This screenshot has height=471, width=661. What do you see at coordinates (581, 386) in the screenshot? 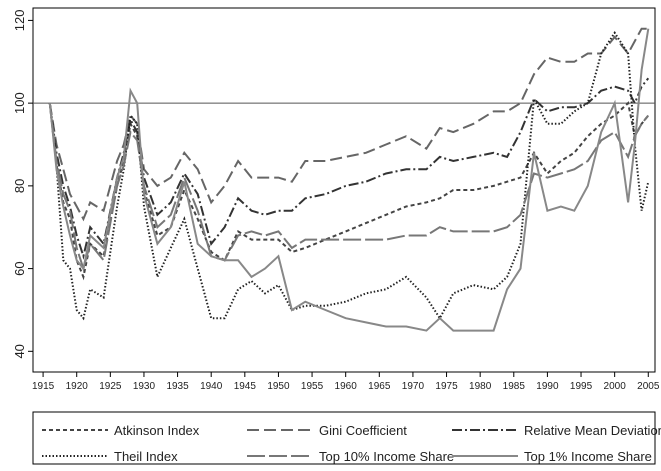
I see `x-tick-label: 1995` at bounding box center [581, 386].